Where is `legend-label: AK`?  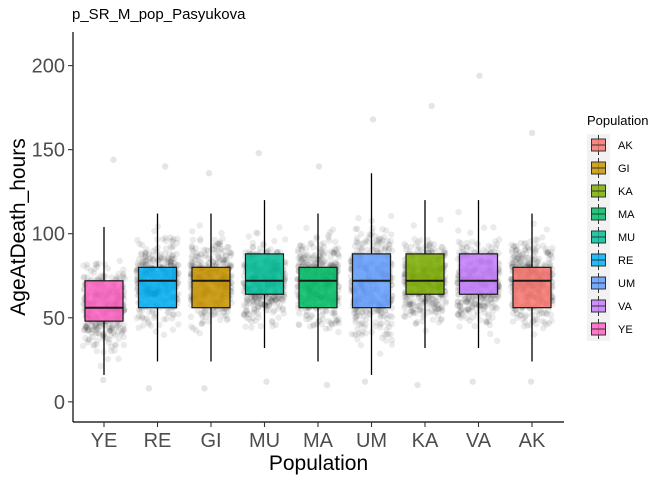
legend-label: AK is located at coordinates (625, 146).